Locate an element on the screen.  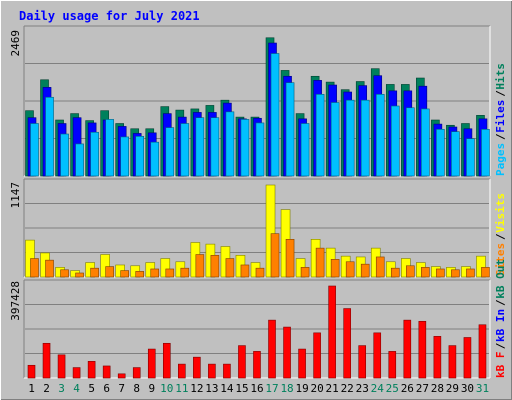
legend-hits: Hits is located at coordinates (500, 76).